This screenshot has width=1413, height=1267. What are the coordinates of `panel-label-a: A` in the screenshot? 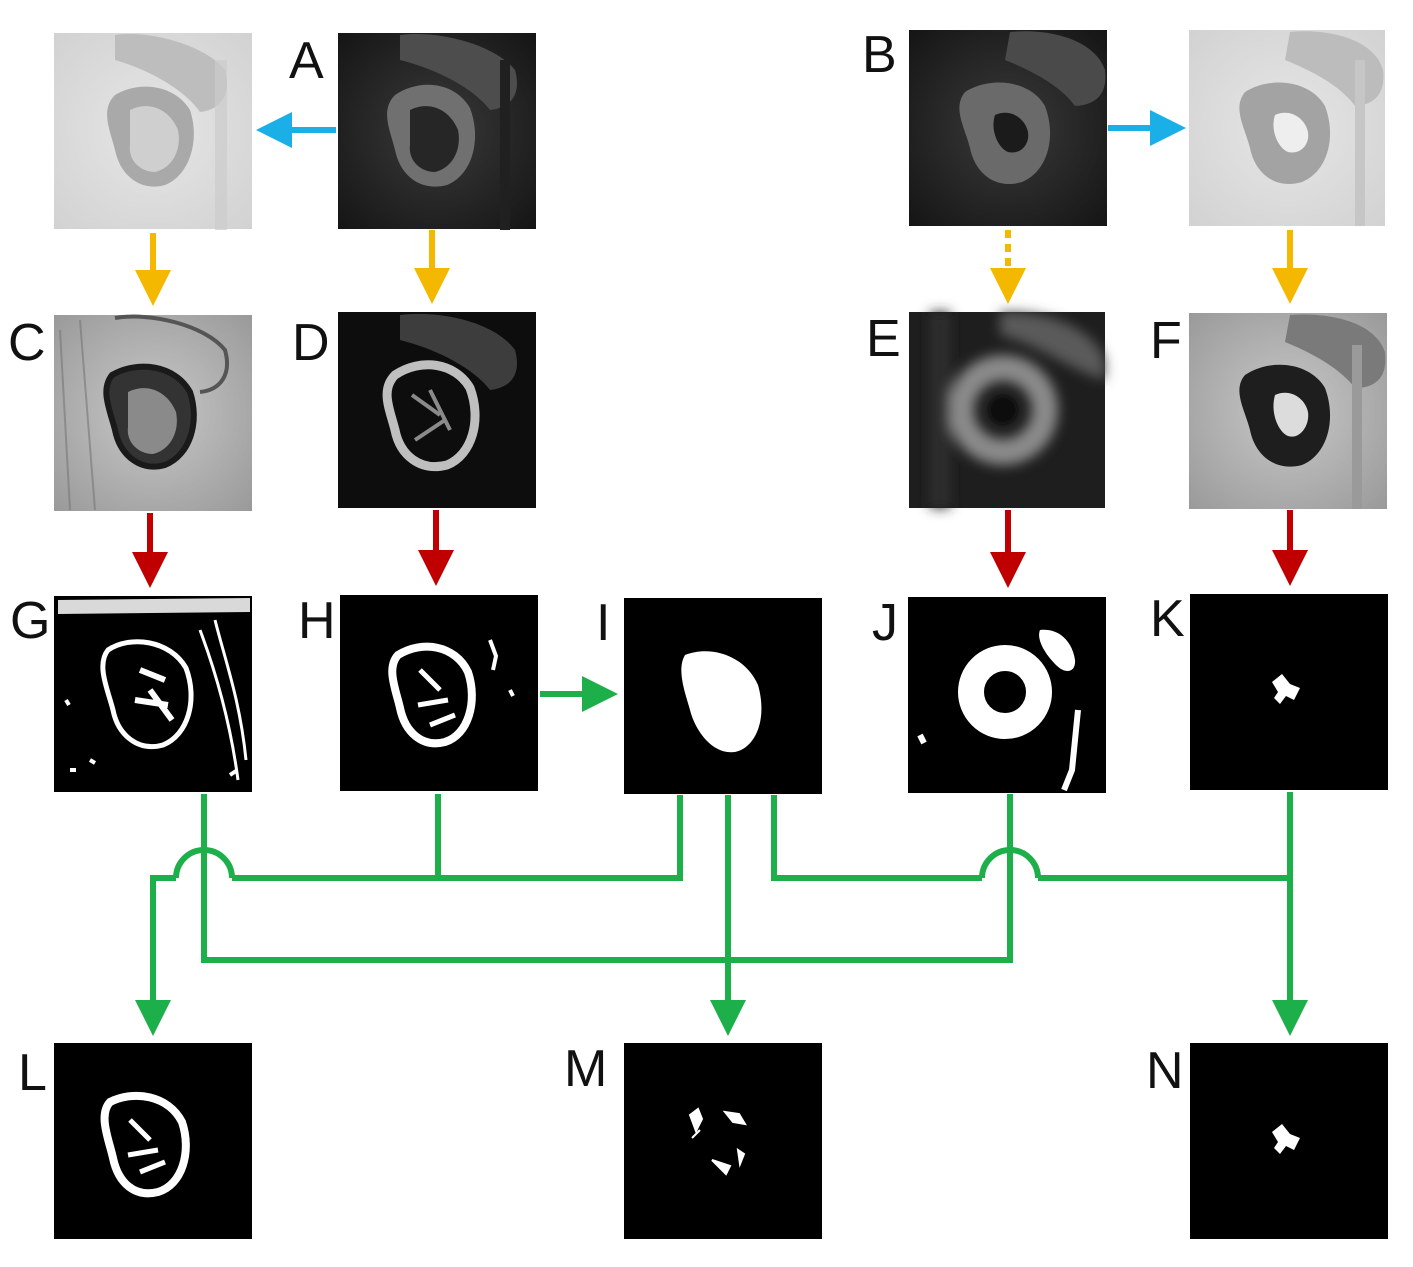 It's located at (306, 61).